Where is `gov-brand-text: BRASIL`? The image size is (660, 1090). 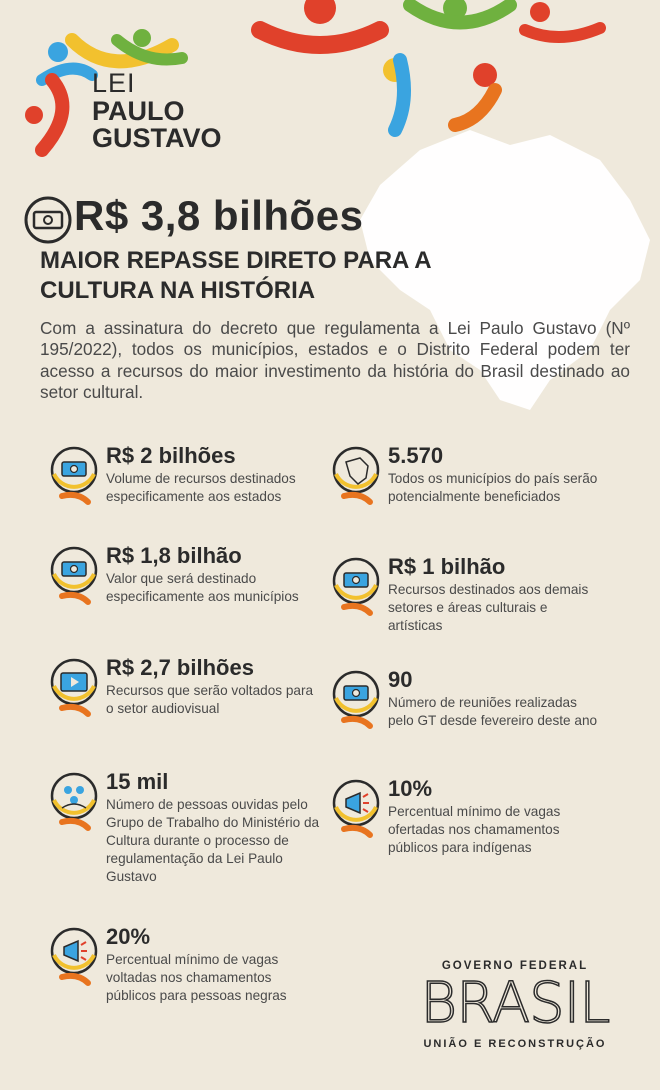 gov-brand-text: BRASIL is located at coordinates (515, 1003).